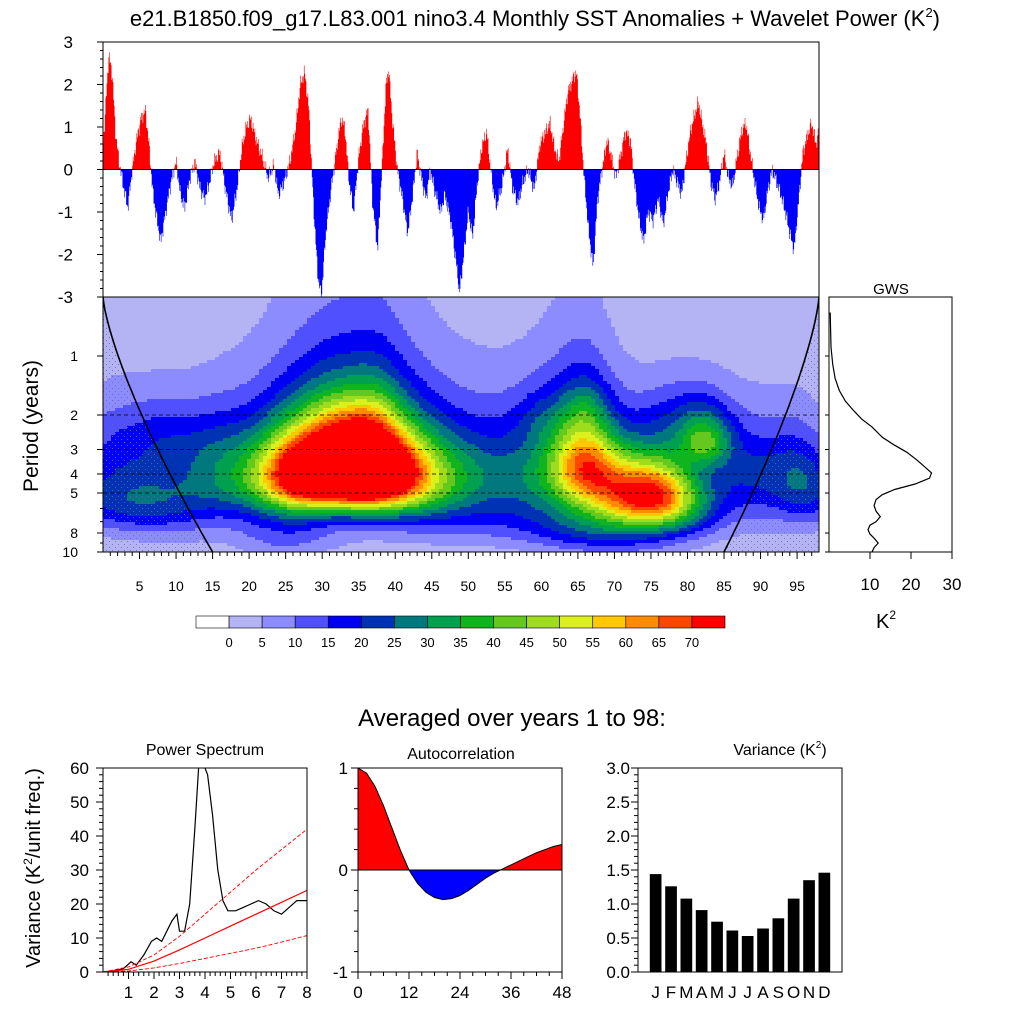 The image size is (1024, 1024). I want to click on autocorr-line, so click(460, 834).